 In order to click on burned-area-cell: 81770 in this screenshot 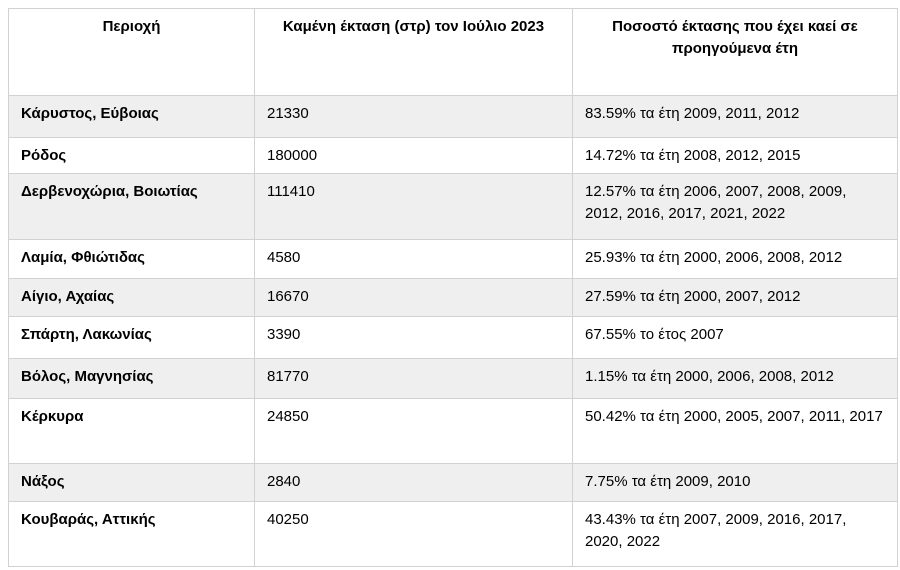, I will do `click(413, 378)`.